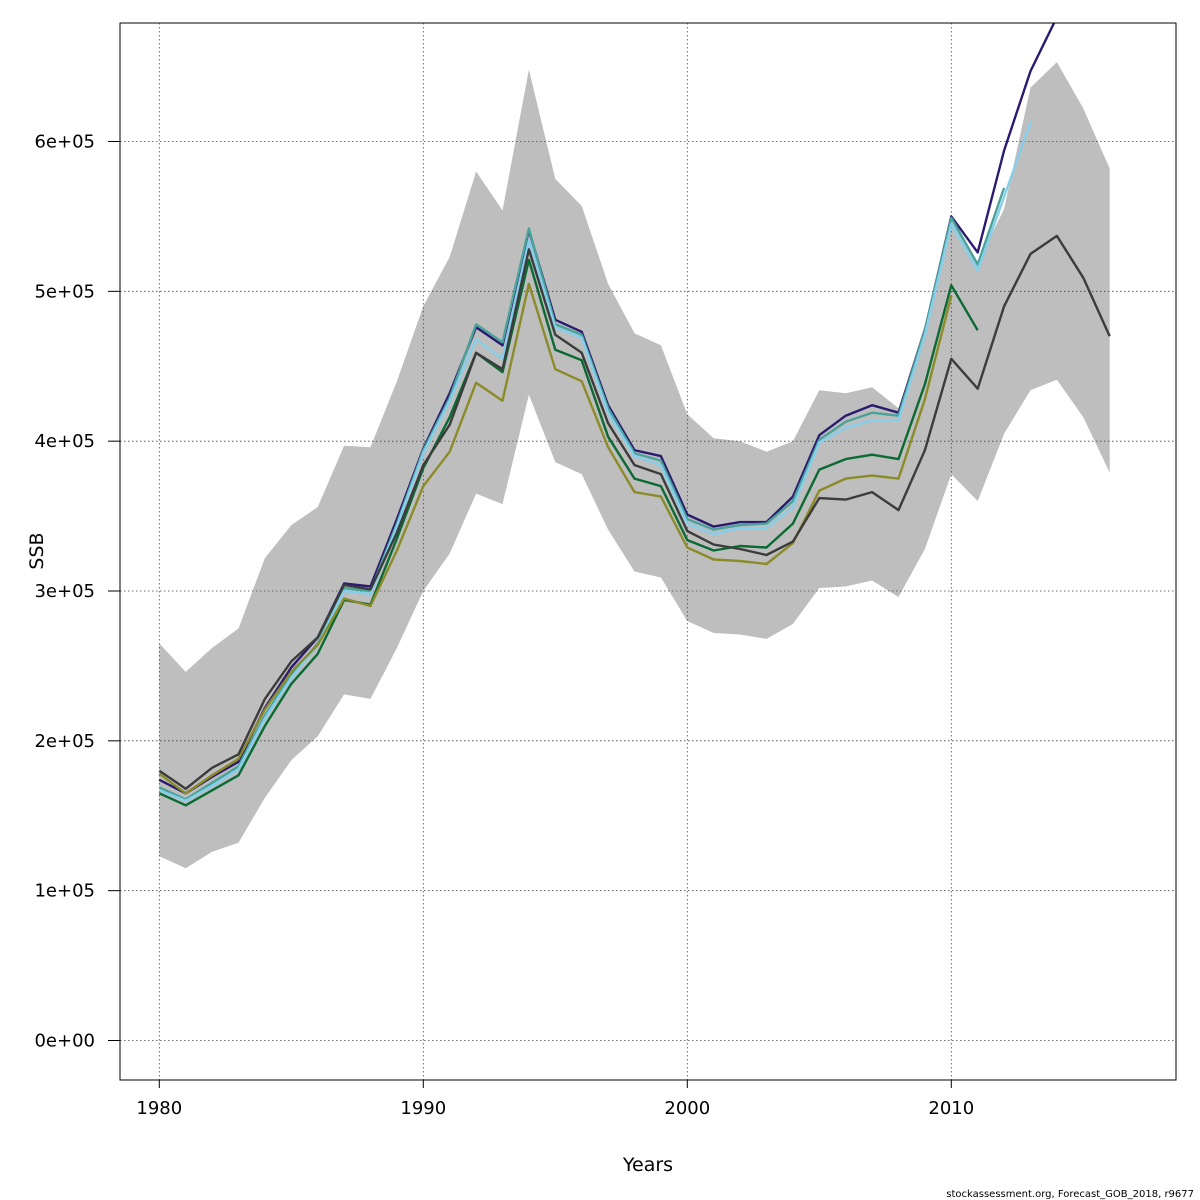  I want to click on y-tick-label: 2e+05, so click(64, 741).